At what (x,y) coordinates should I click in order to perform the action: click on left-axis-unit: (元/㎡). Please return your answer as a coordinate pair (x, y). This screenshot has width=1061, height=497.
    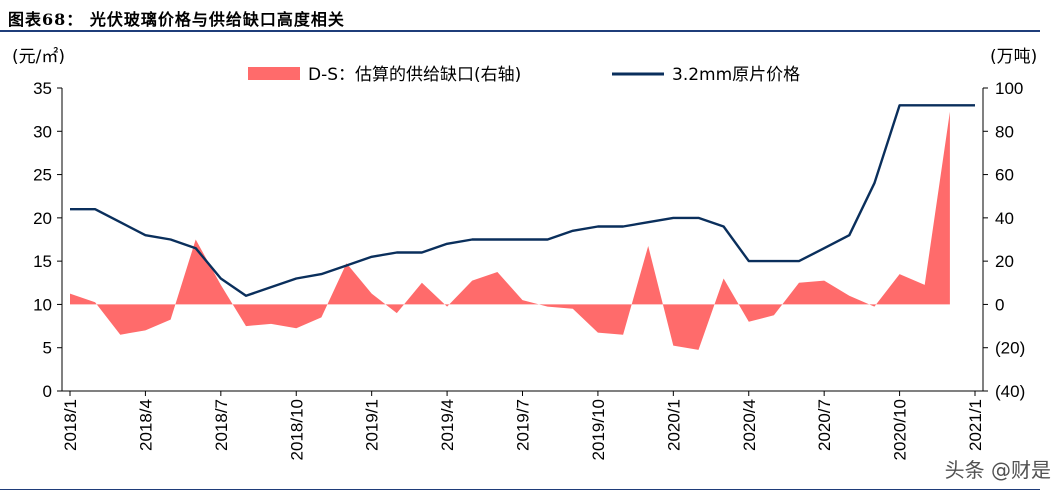
    Looking at the image, I should click on (38, 57).